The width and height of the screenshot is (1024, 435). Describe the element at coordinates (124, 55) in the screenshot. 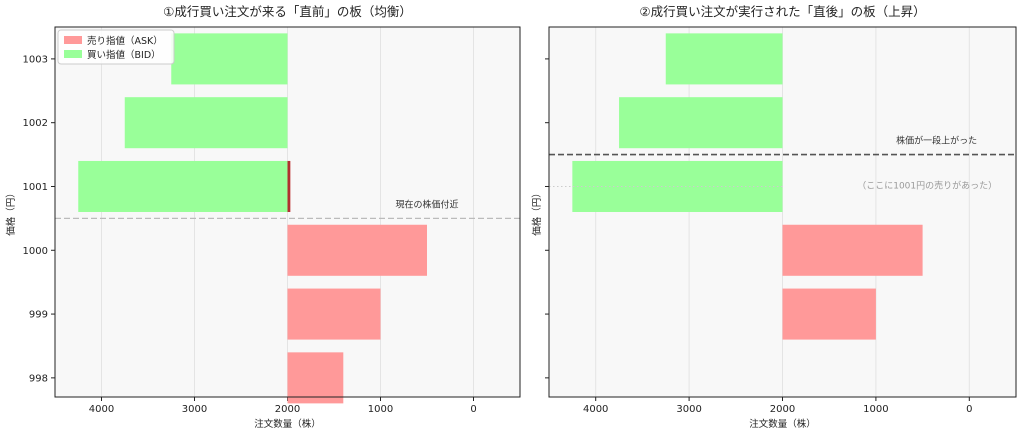

I see `legend-label-bid: 買い指値（BID）` at that location.